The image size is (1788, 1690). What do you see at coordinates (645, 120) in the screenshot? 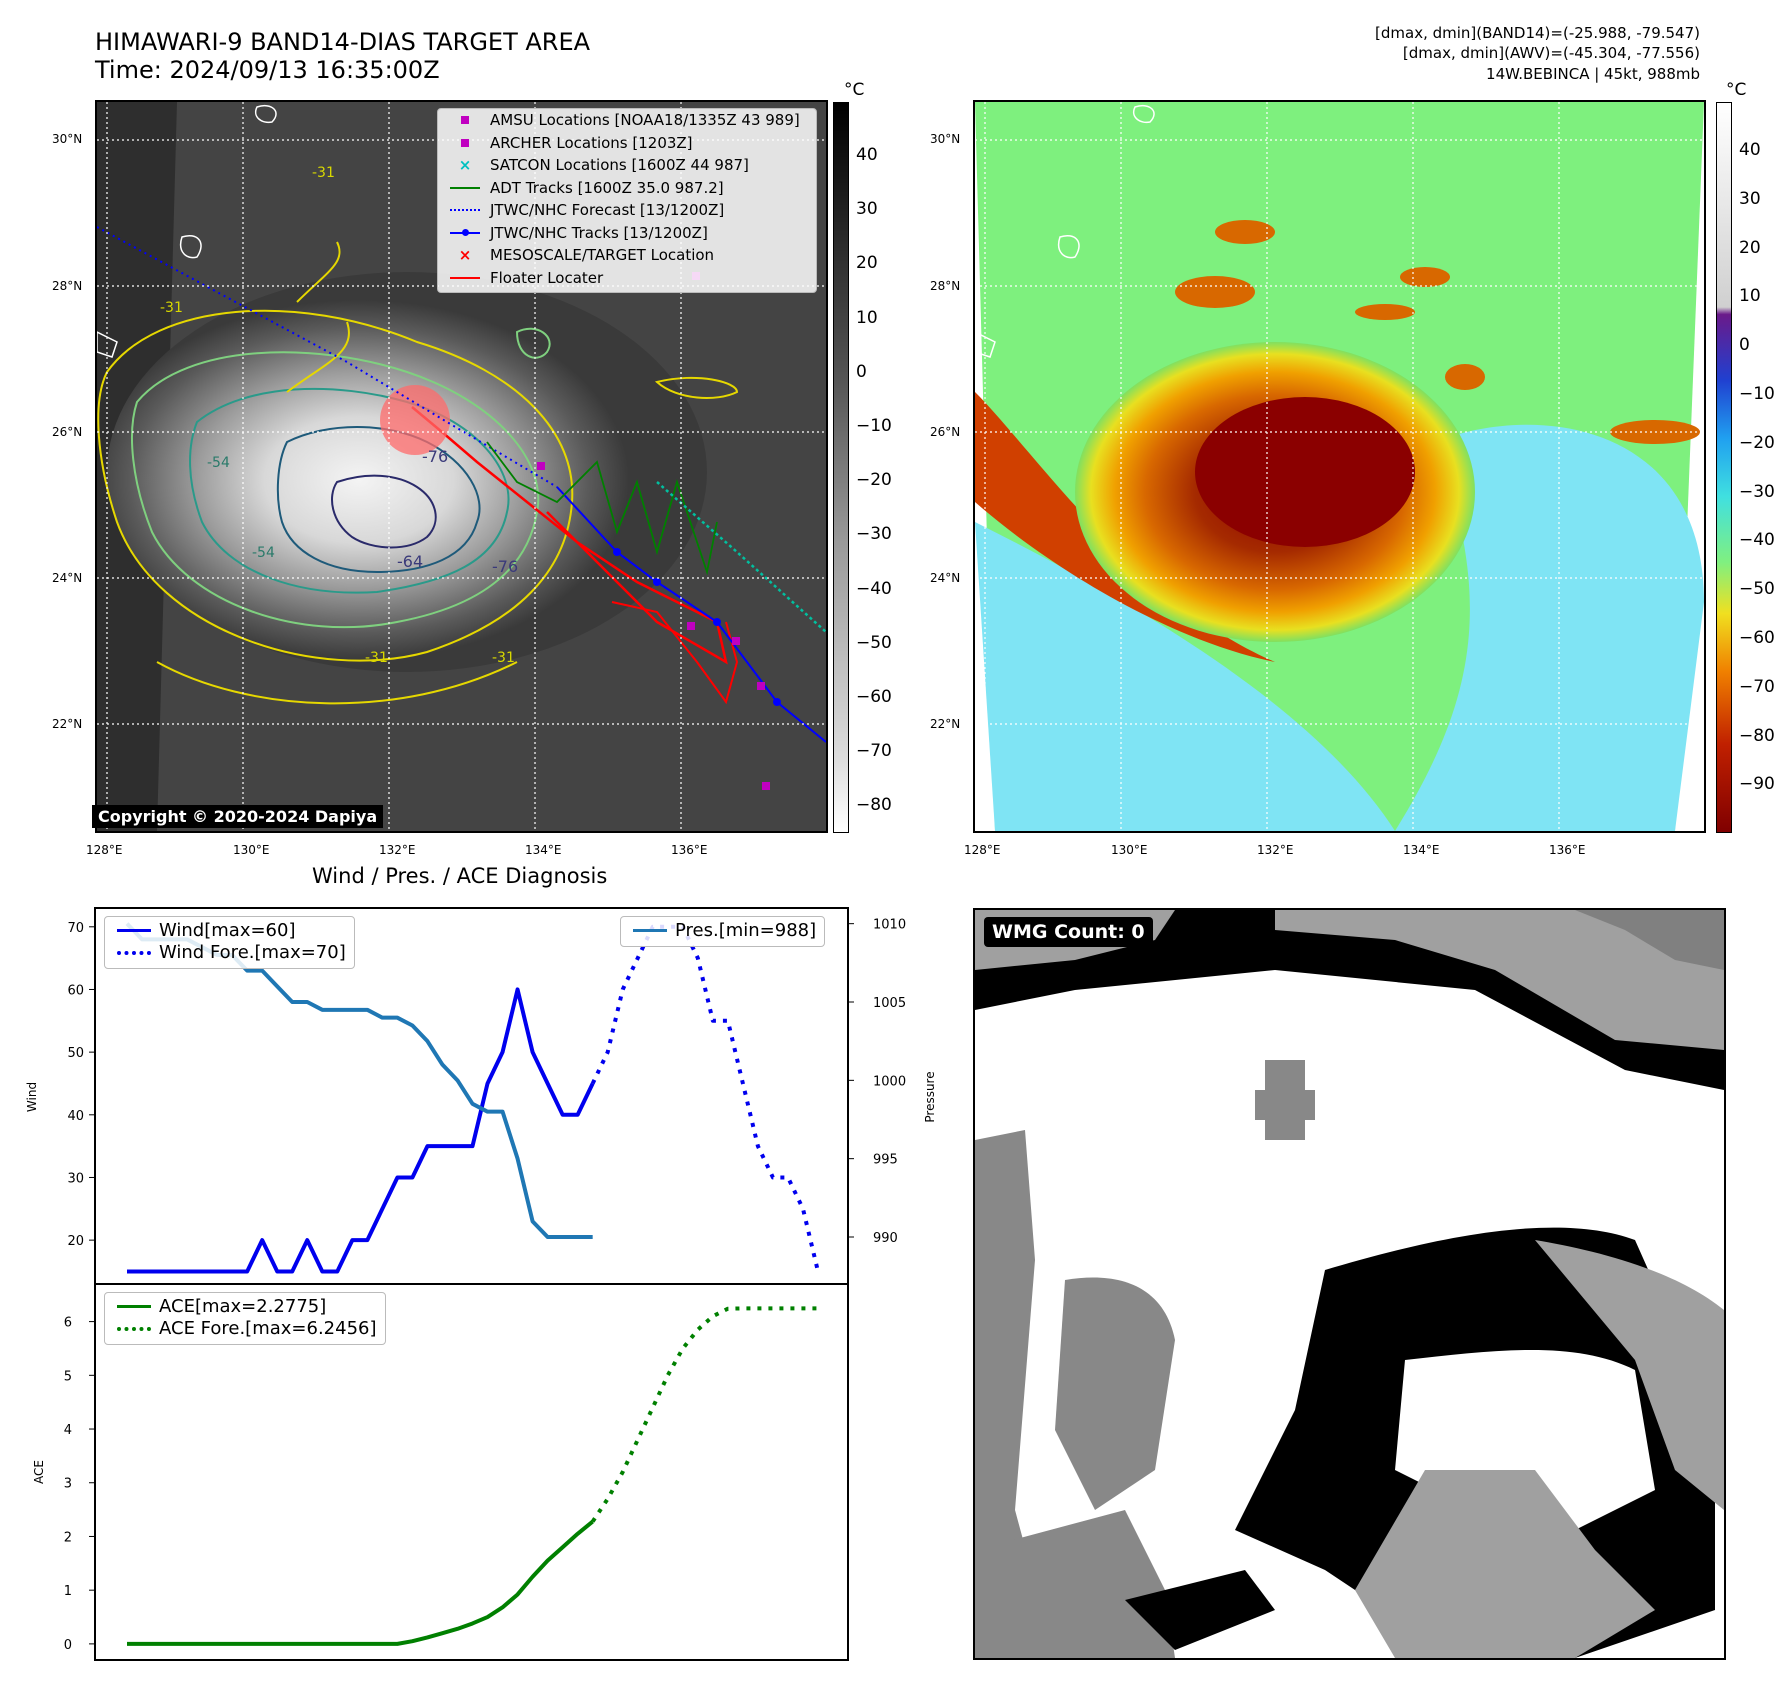
I see `legend-label: AMSU Locations [NOAA18/1335Z 43 989]` at bounding box center [645, 120].